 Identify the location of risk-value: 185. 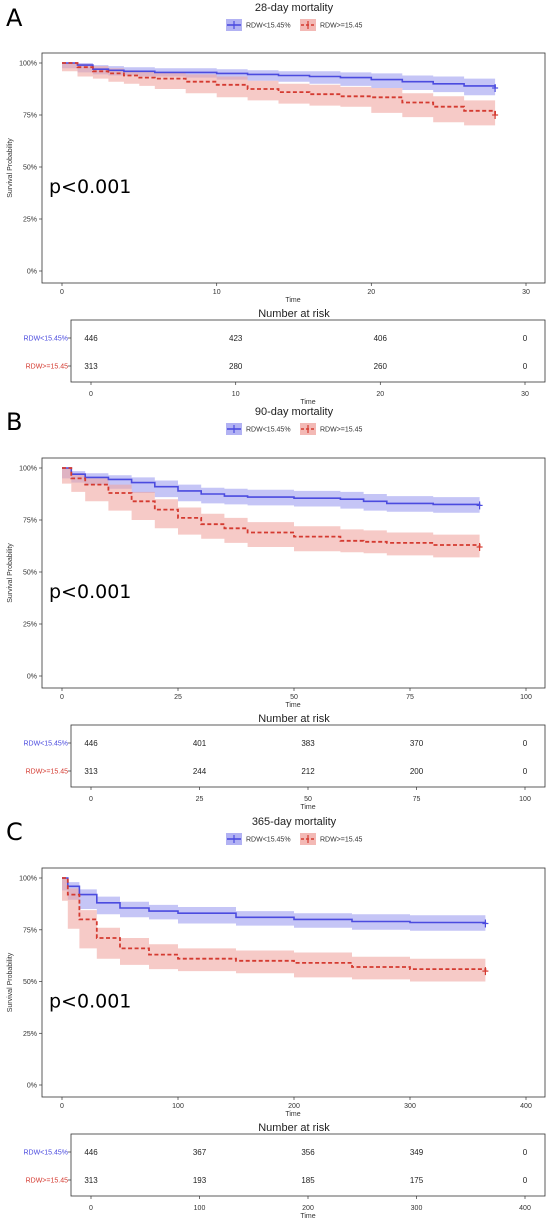
(308, 1180).